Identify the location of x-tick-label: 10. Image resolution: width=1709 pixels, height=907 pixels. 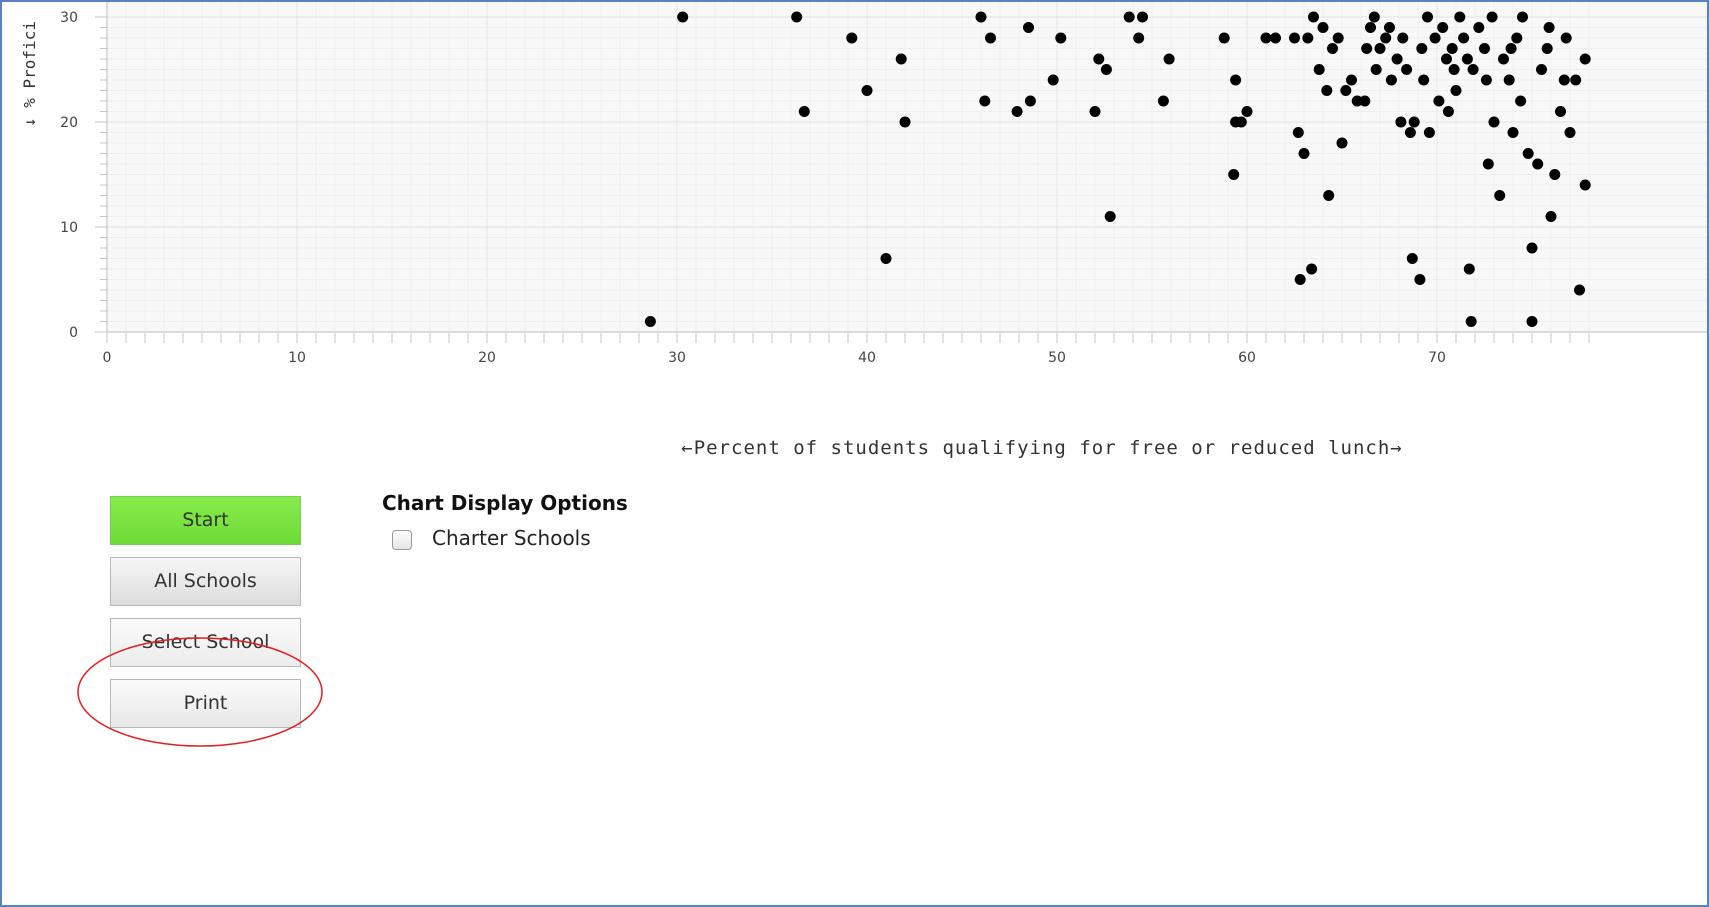
(297, 358).